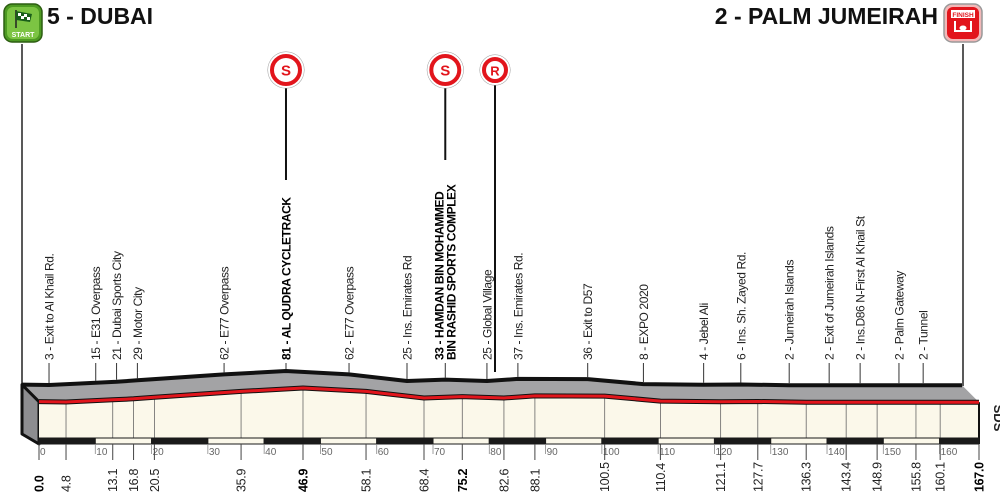 This screenshot has height=498, width=1000. I want to click on waypoint-label: 3 - Exit to Al Khail Rd., so click(50, 306).